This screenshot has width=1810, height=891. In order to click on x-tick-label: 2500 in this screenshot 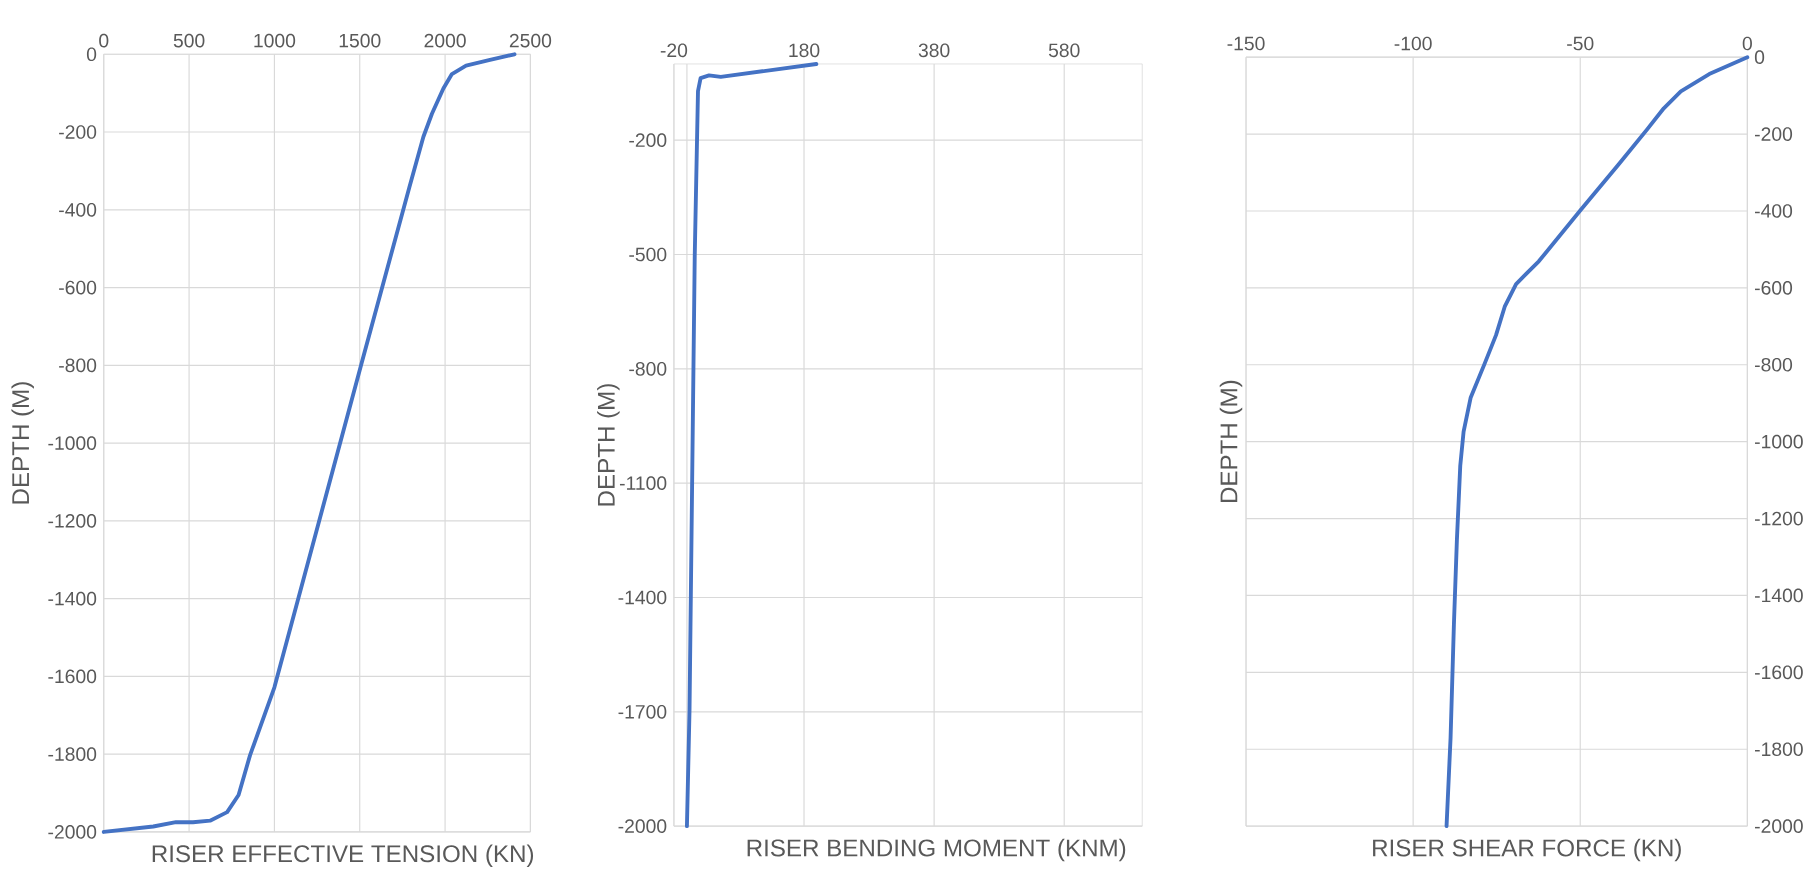, I will do `click(530, 40)`.